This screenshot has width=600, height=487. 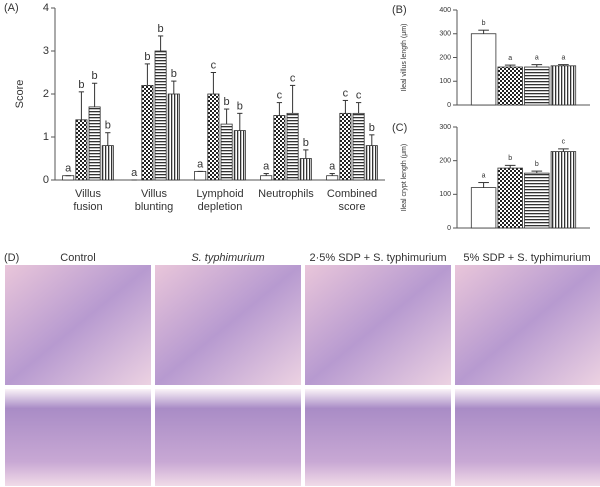 What do you see at coordinates (352, 207) in the screenshot?
I see `x-tick-label: score` at bounding box center [352, 207].